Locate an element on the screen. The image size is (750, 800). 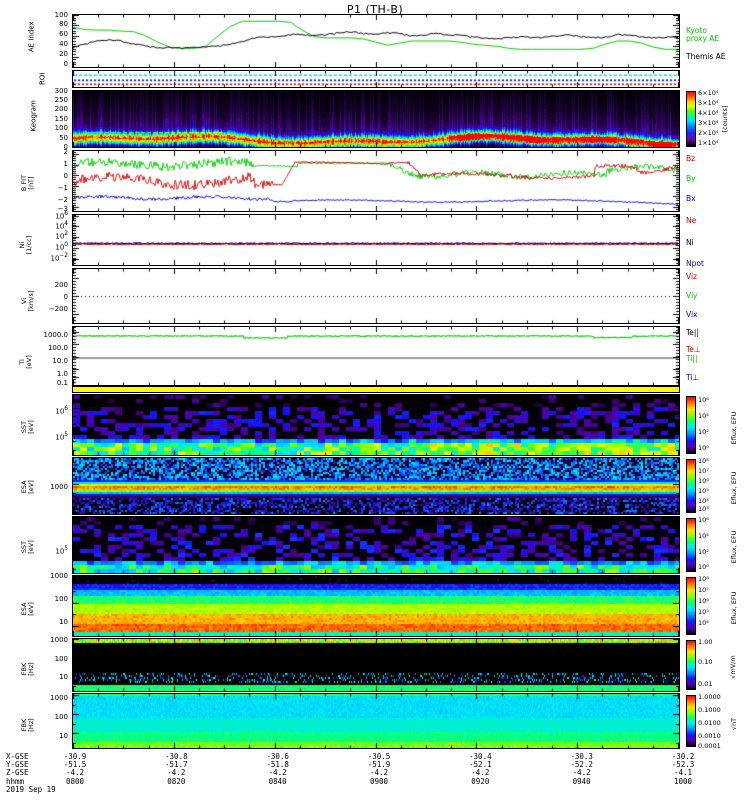
footer-value-x-gse-3: -30.5 is located at coordinates (379, 756).